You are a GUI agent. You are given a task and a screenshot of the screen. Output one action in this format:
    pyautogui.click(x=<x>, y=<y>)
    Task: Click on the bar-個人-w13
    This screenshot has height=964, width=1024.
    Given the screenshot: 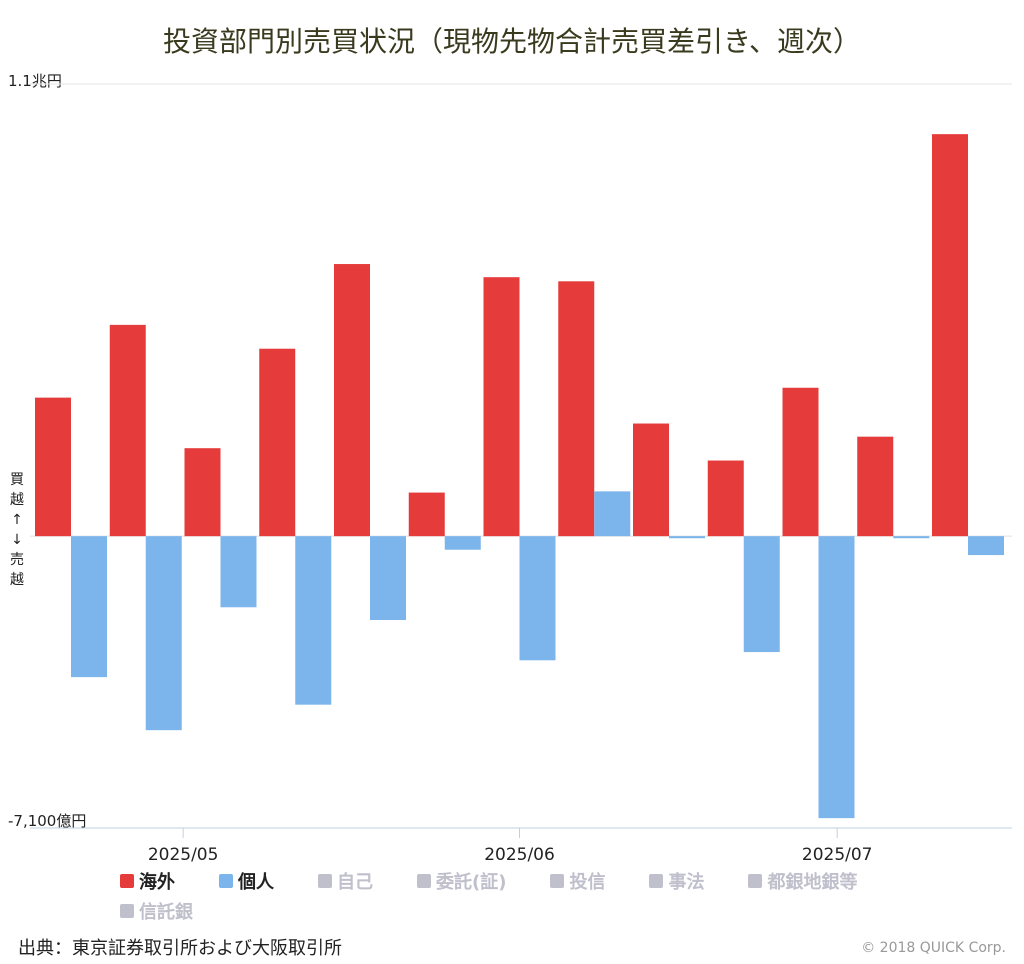 What is the action you would take?
    pyautogui.click(x=986, y=546)
    